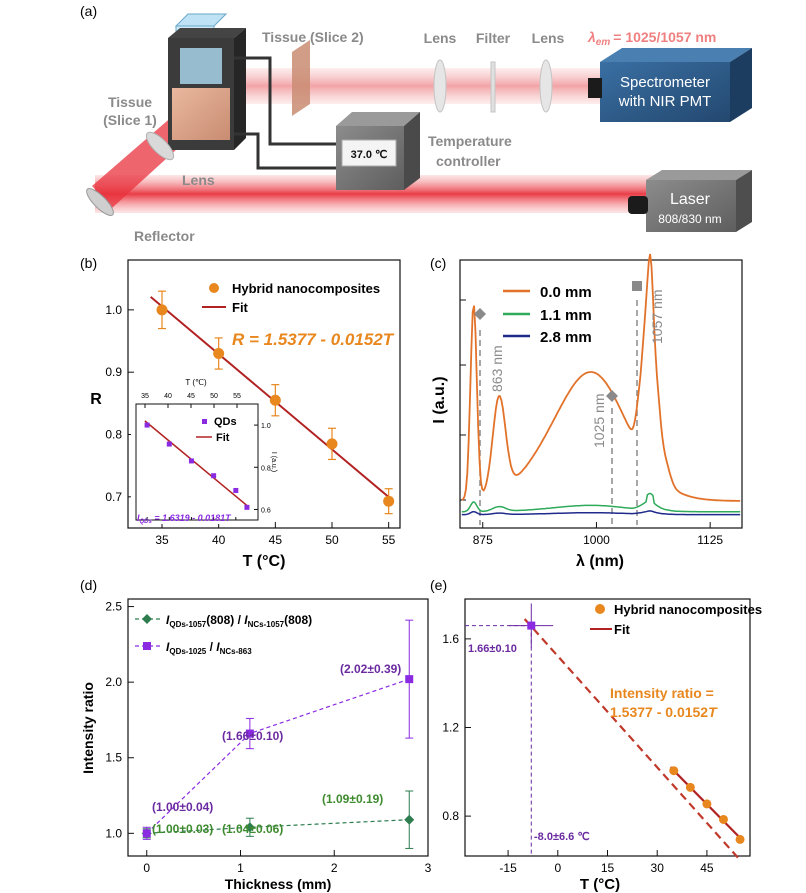  I want to click on plot-c-frame, so click(601, 394).